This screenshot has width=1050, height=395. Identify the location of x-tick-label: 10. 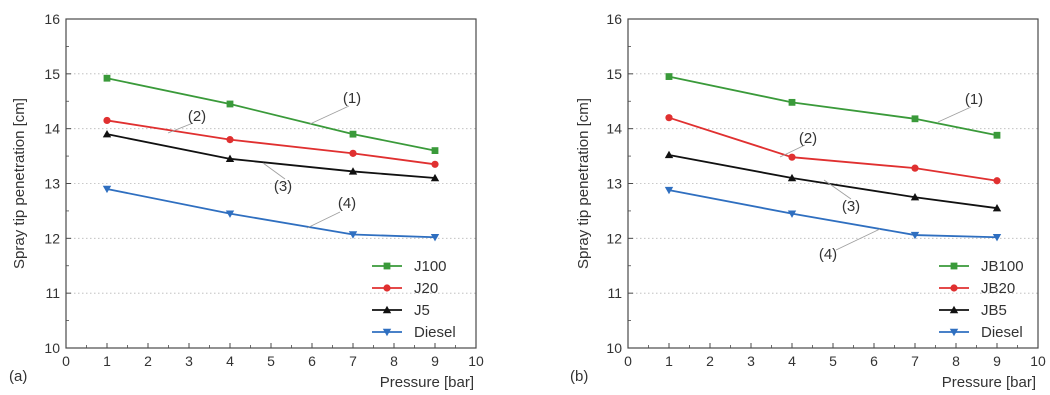
(1038, 361).